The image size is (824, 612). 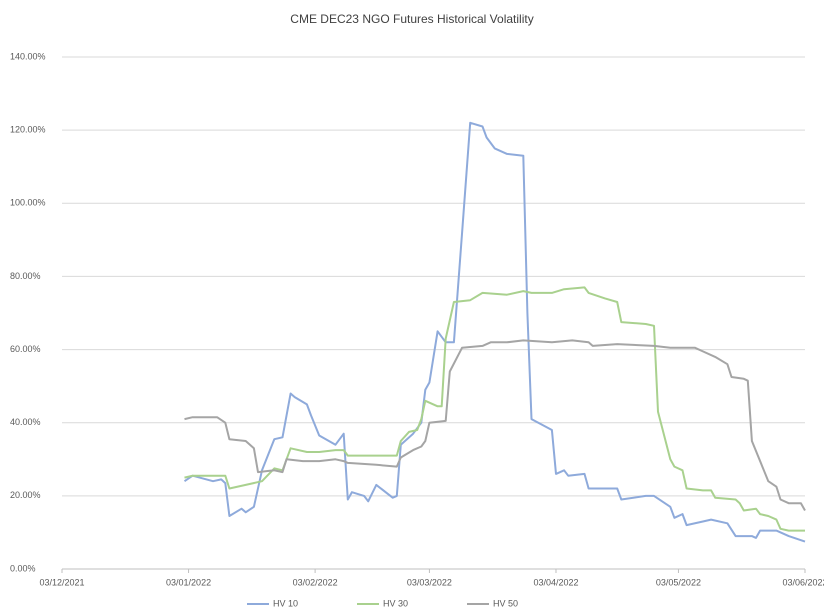 I want to click on x-tick-label: 03/01/2022, so click(x=188, y=582).